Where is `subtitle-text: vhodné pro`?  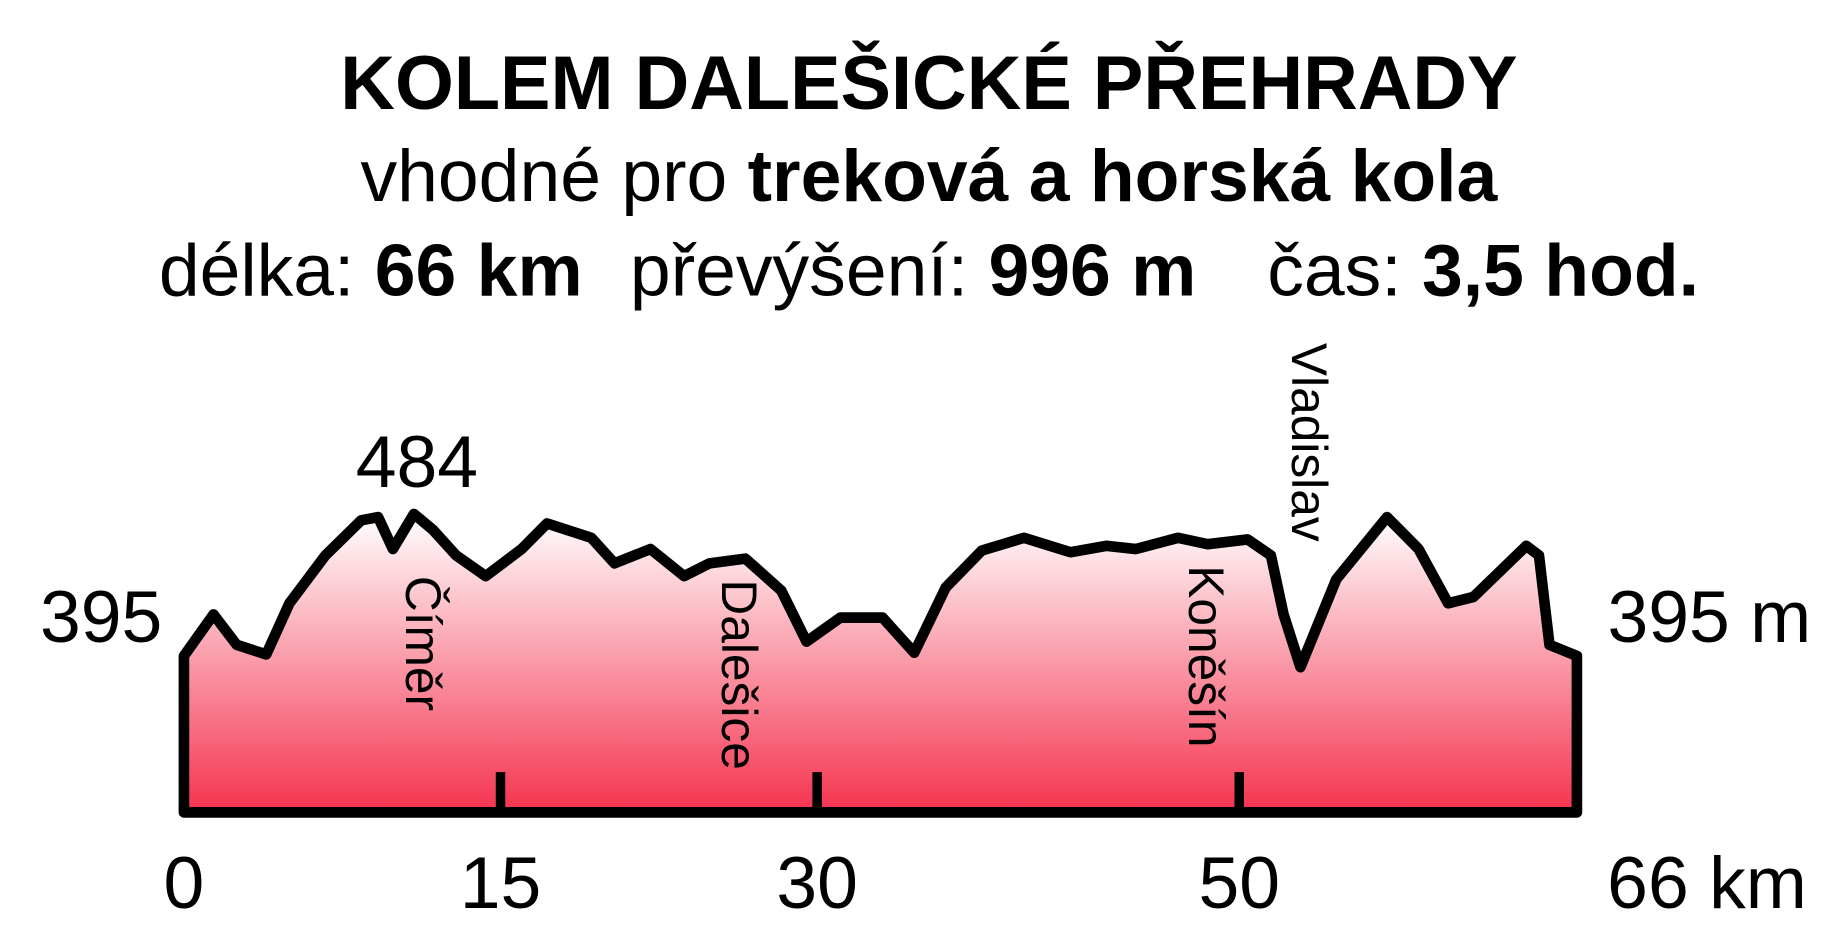
subtitle-text: vhodné pro is located at coordinates (554, 176).